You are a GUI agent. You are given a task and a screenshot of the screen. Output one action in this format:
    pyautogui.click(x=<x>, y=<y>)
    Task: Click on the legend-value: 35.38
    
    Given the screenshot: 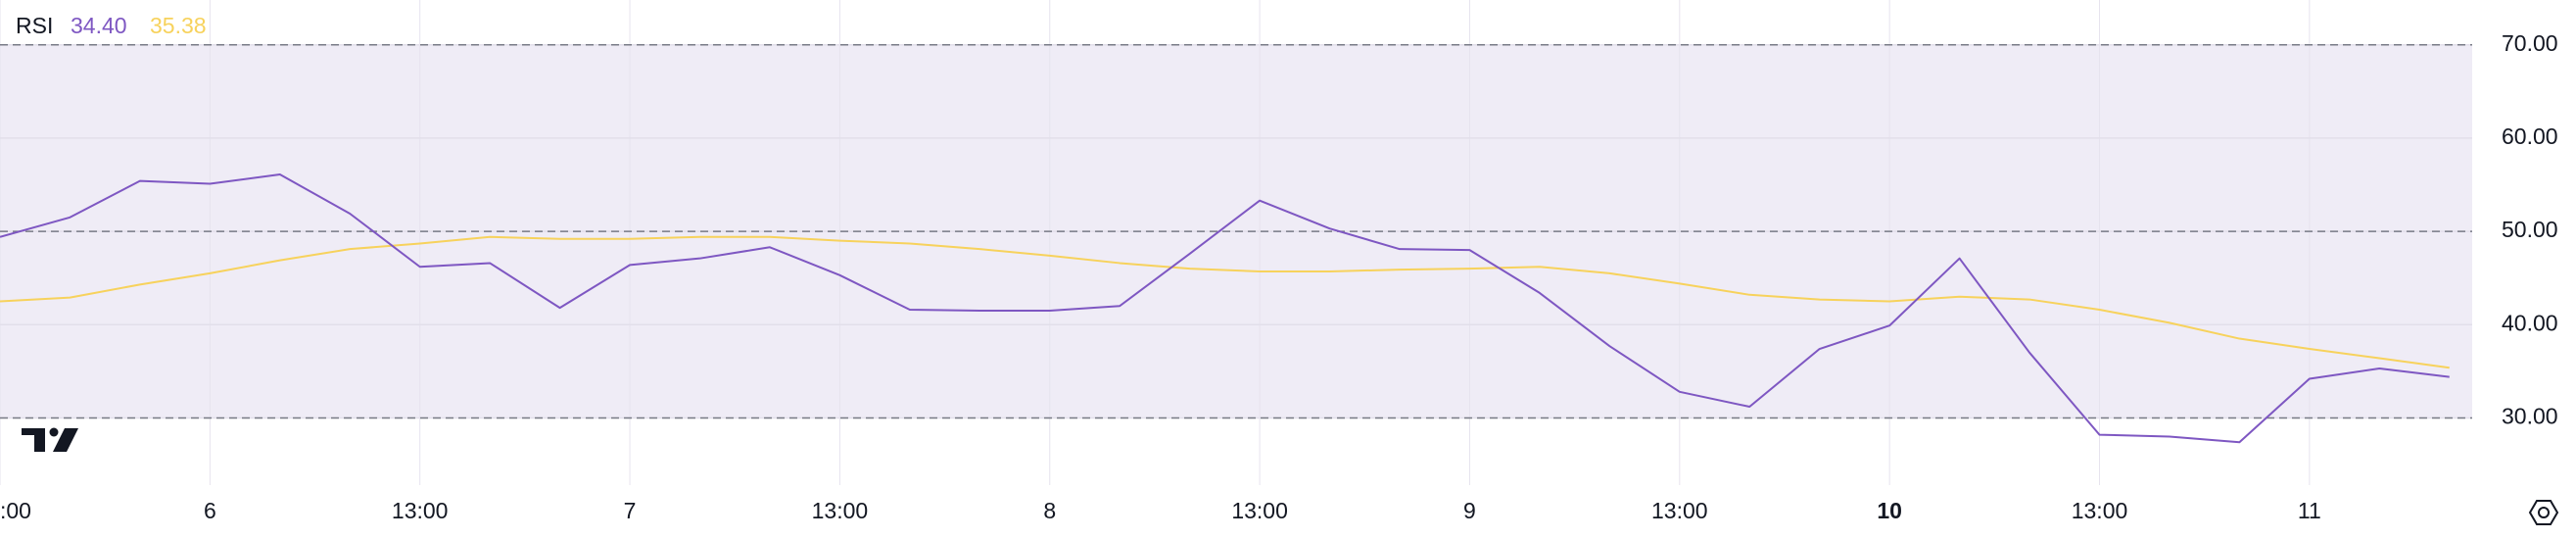 What is the action you would take?
    pyautogui.click(x=178, y=25)
    